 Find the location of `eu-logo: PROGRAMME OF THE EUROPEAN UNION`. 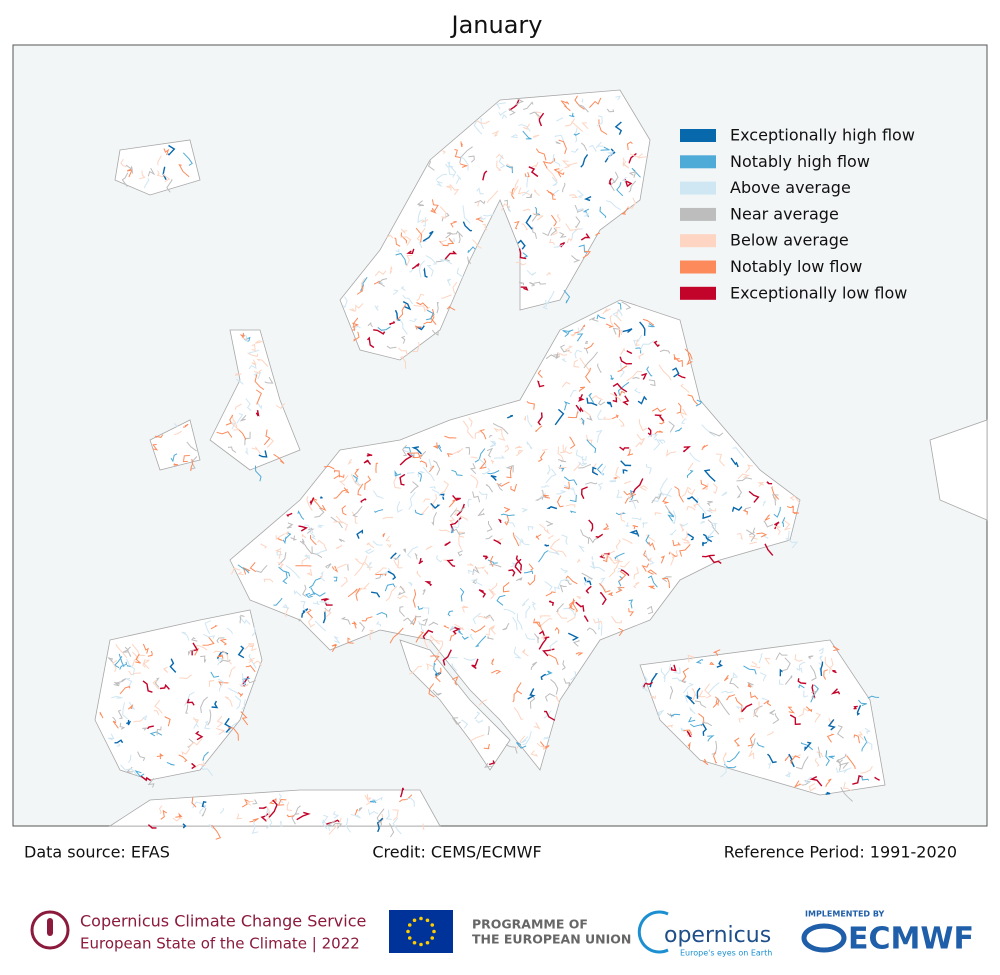

eu-logo: PROGRAMME OF THE EUROPEAN UNION is located at coordinates (510, 931).